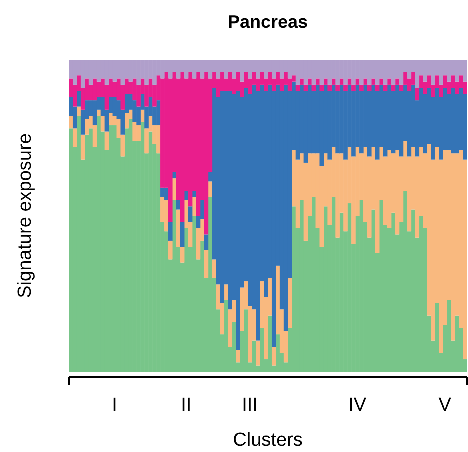 This screenshot has width=468, height=452. Describe the element at coordinates (186, 405) in the screenshot. I see `x-tick-label: II` at that location.